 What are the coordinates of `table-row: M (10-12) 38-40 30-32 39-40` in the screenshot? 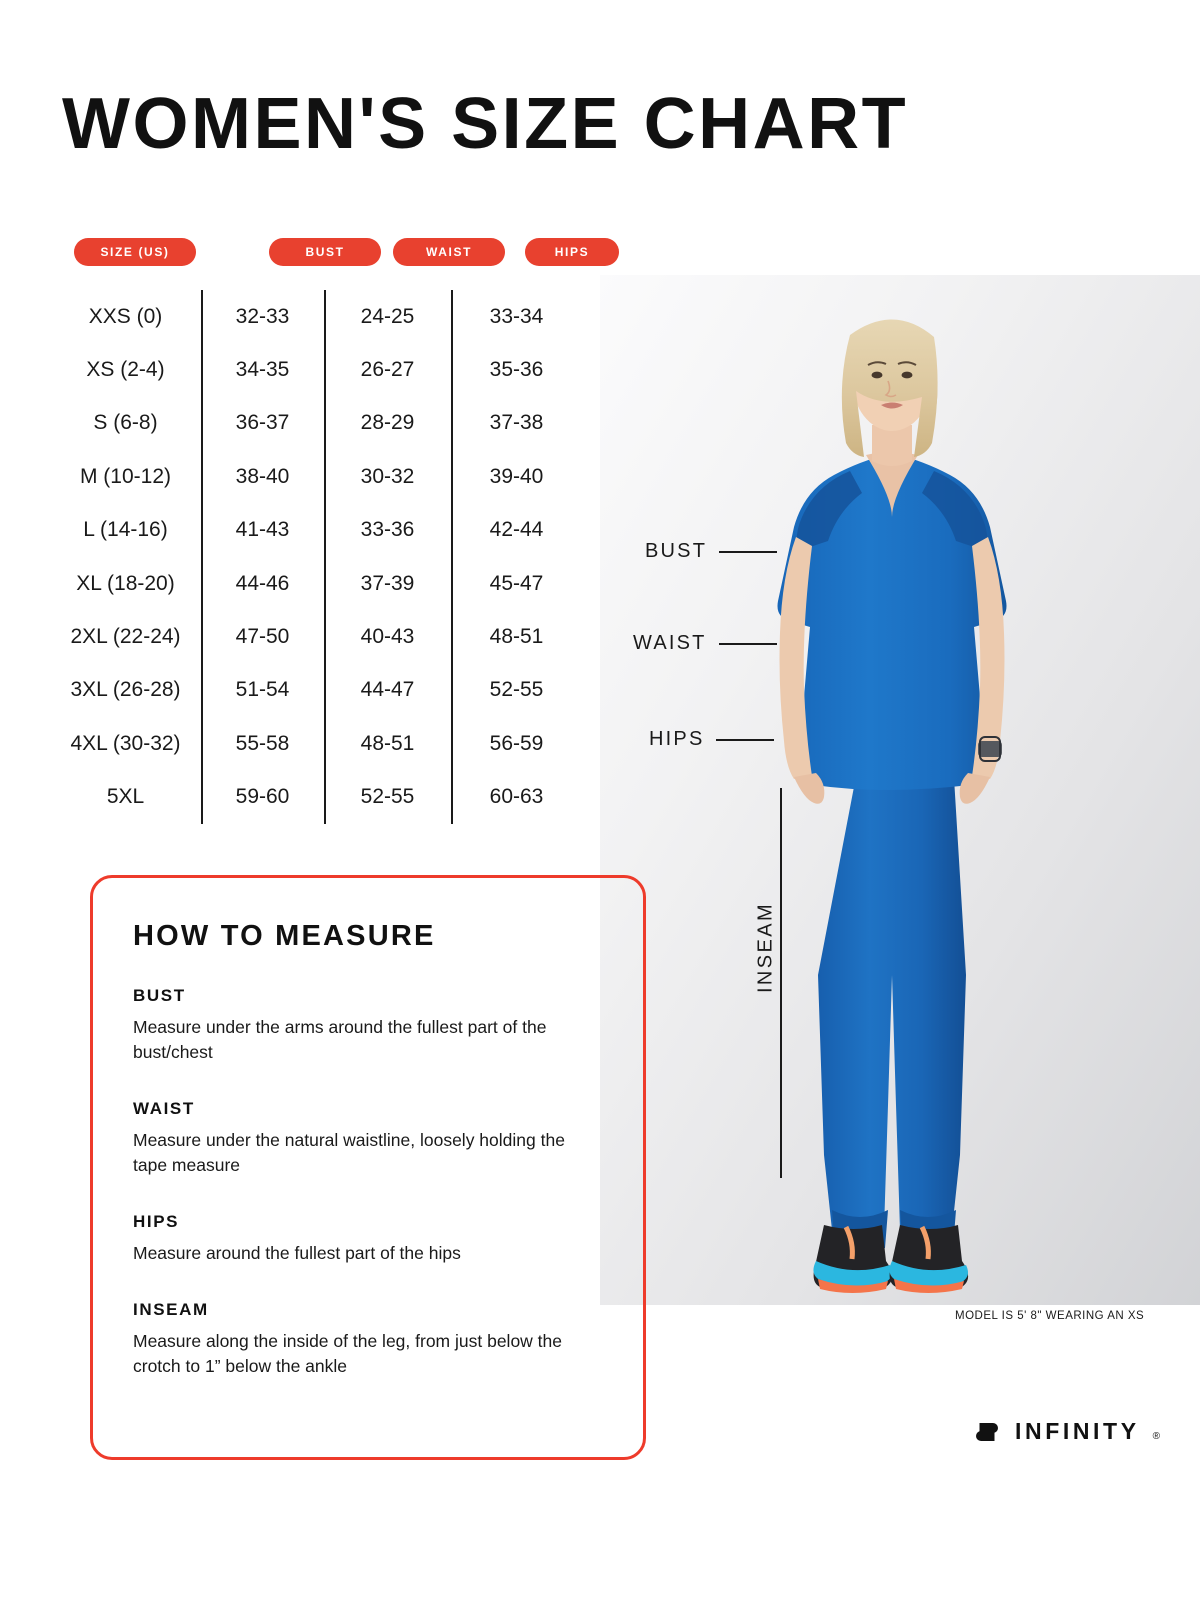 It's located at (322, 476).